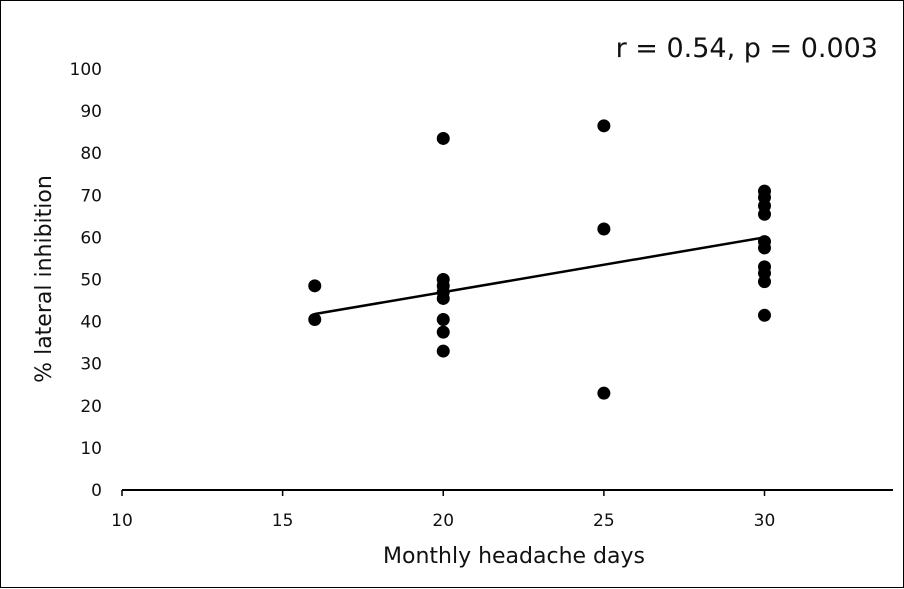 This screenshot has height=589, width=904. Describe the element at coordinates (91, 238) in the screenshot. I see `y-tick-label: 60` at that location.